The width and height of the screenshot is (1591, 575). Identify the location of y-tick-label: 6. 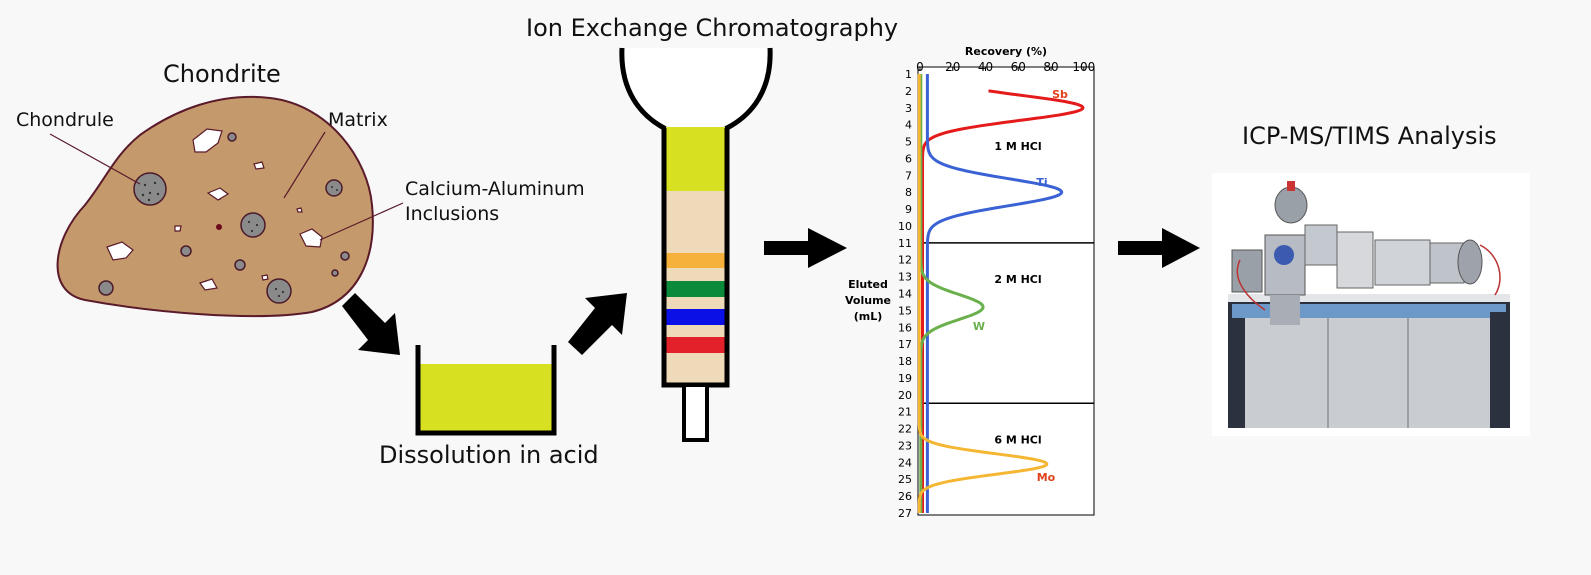
(908, 158).